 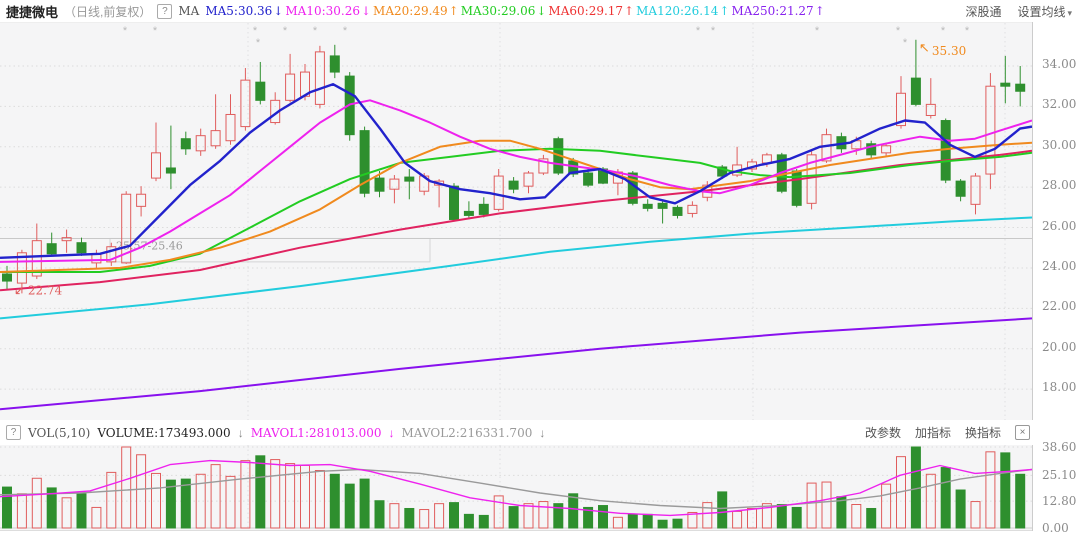 What do you see at coordinates (467, 432) in the screenshot?
I see `mavol2-value: MAVOL2:216331.700` at bounding box center [467, 432].